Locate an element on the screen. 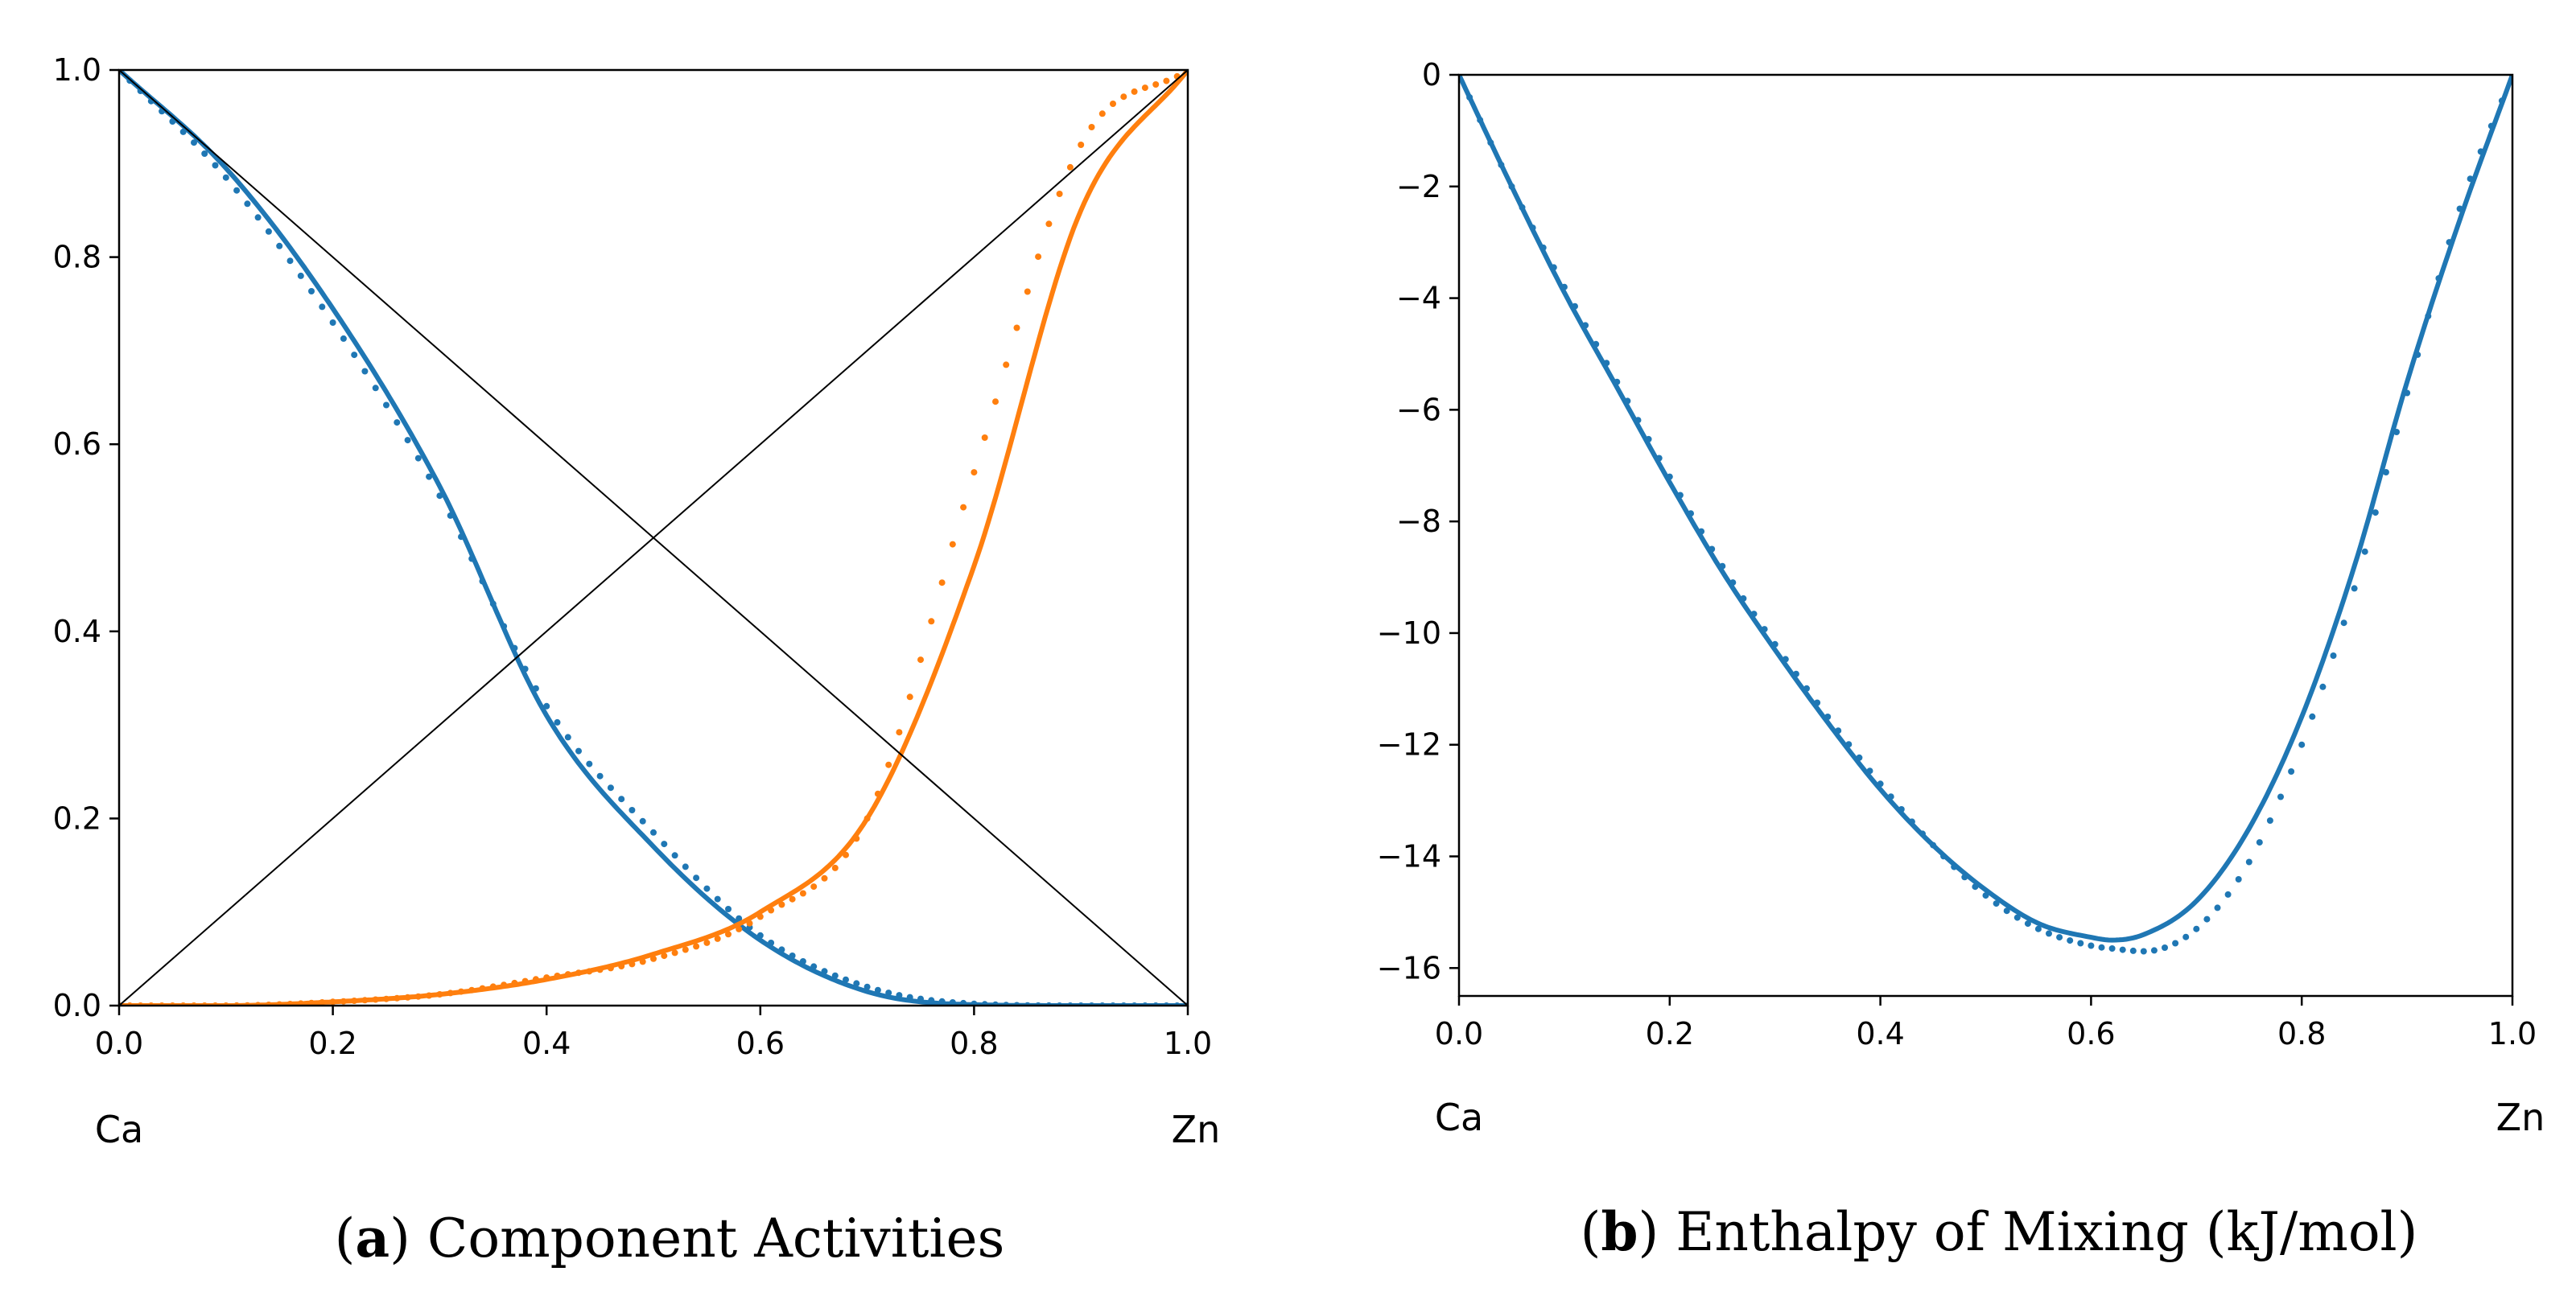 This screenshot has height=1292, width=2576. y-tick-label: −12 is located at coordinates (1409, 745).